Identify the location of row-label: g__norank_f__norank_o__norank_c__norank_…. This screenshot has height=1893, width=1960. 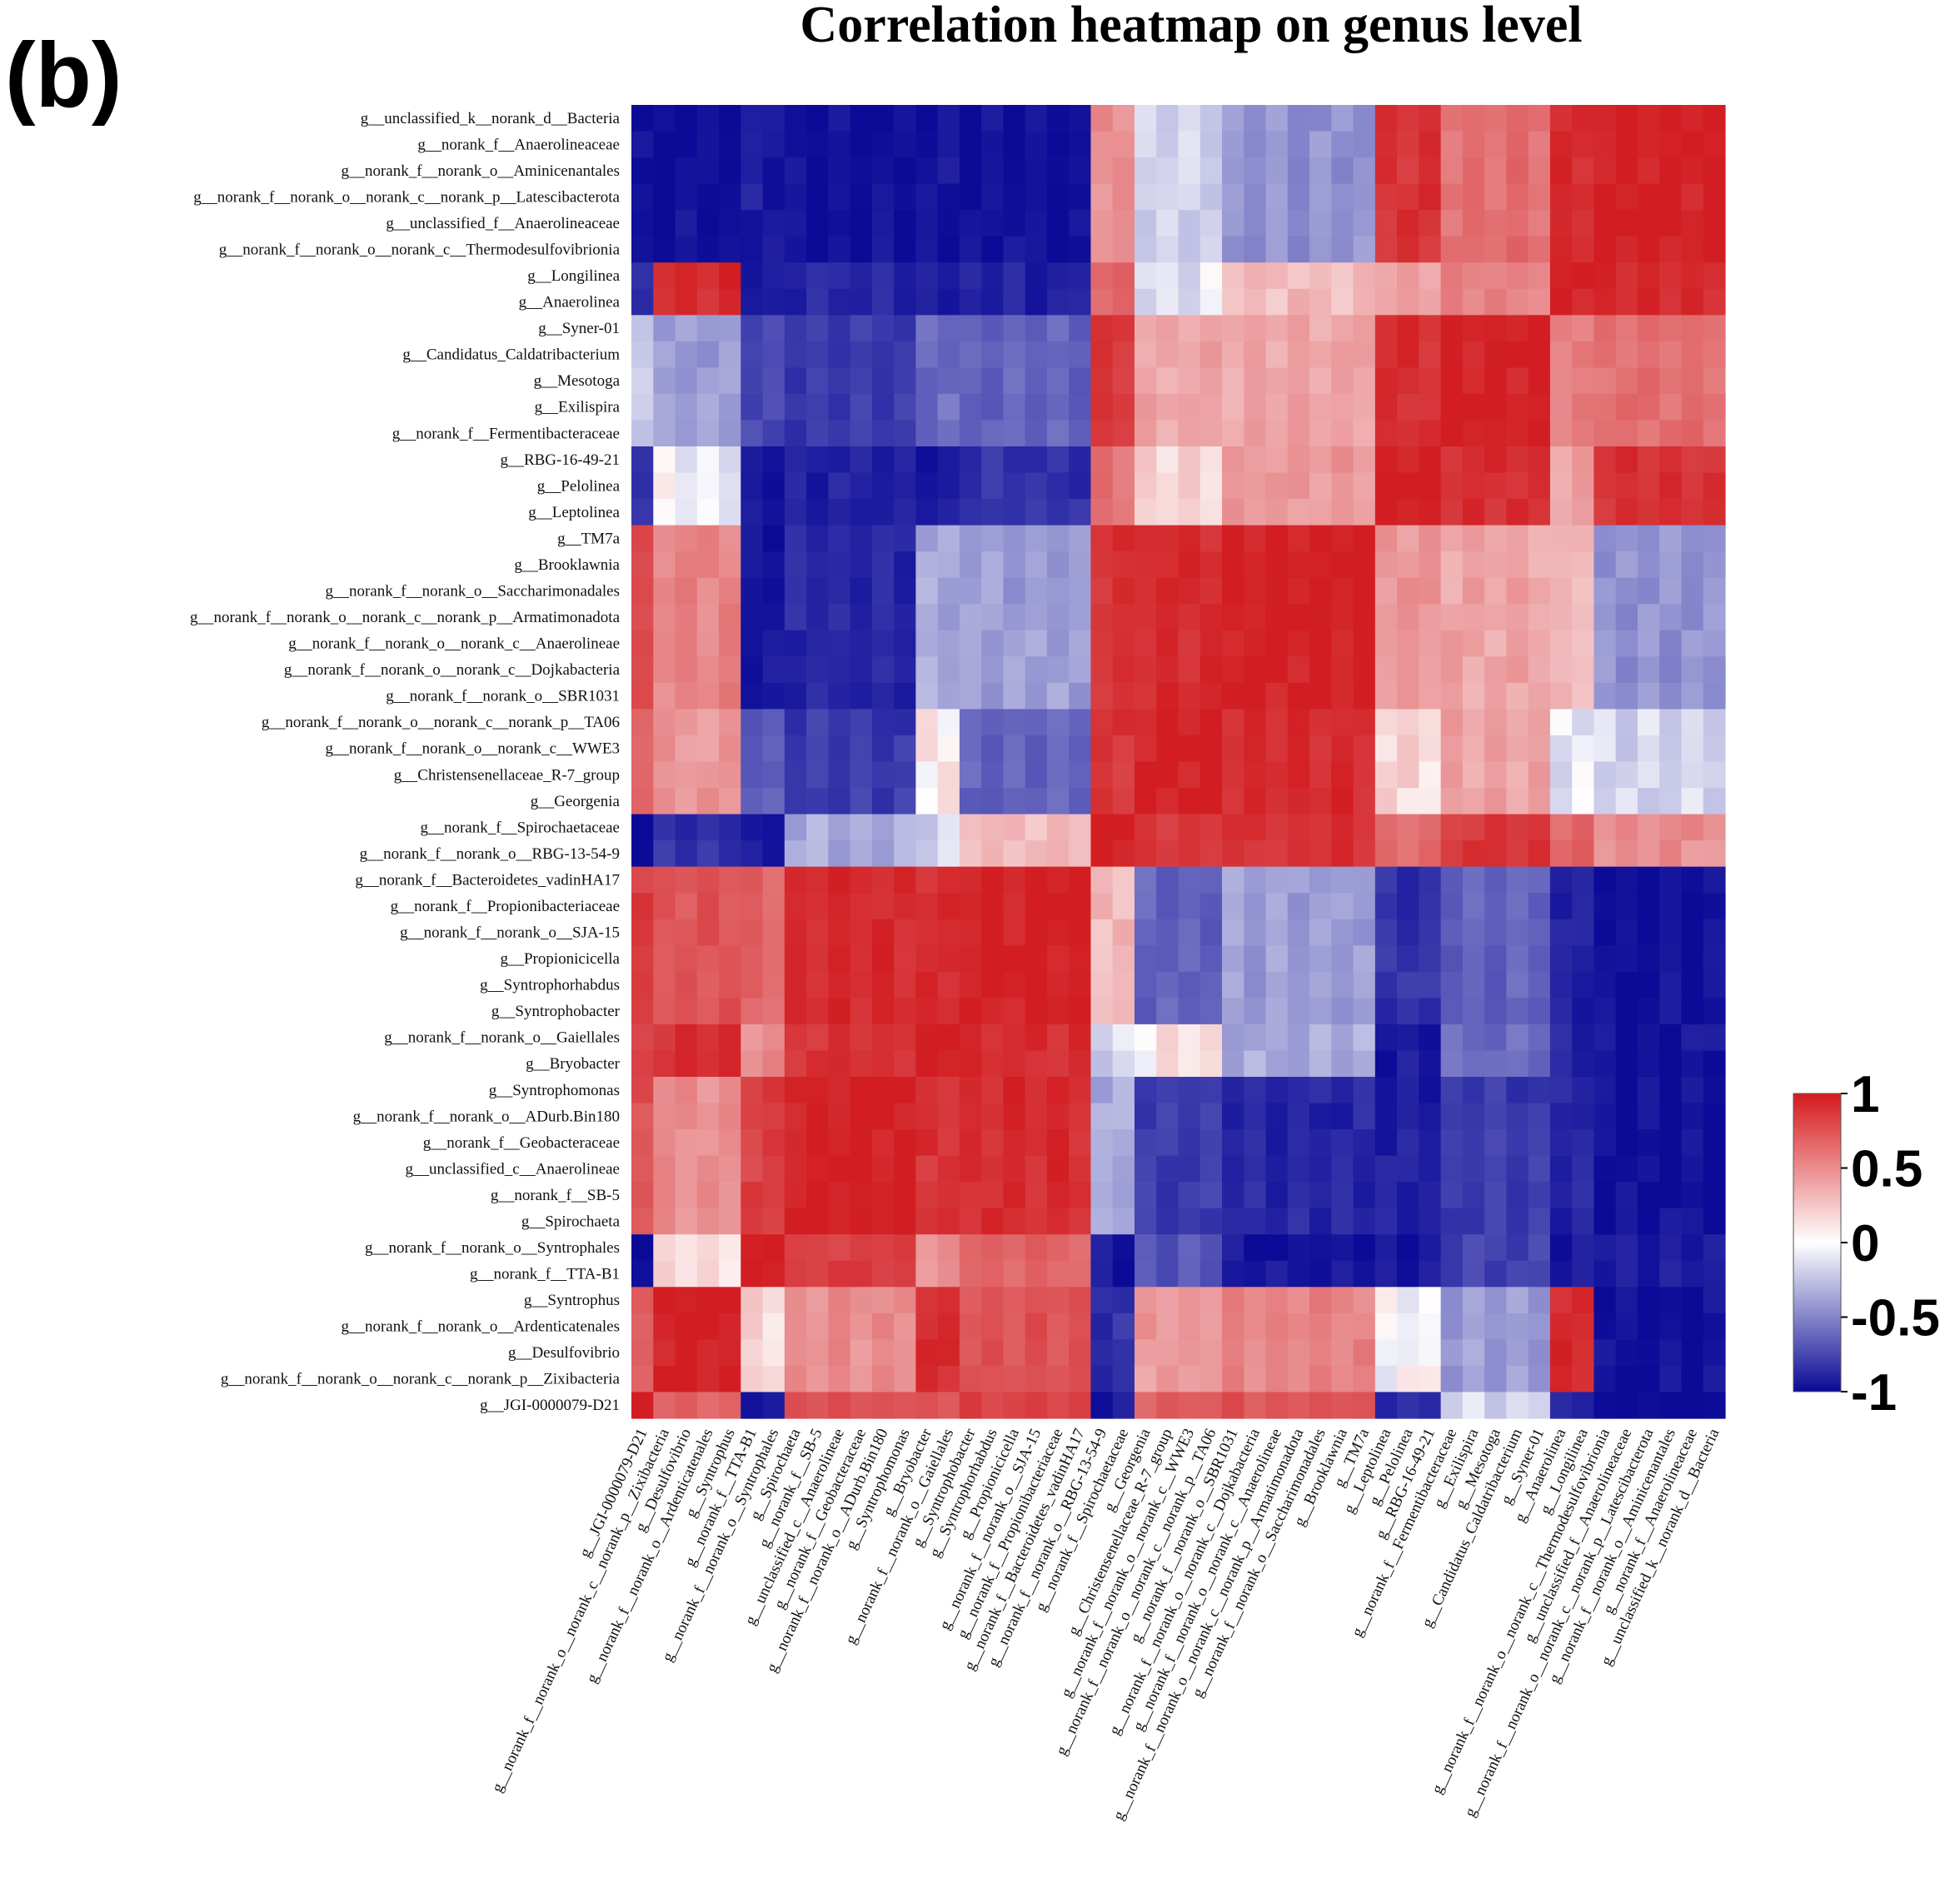
(405, 617).